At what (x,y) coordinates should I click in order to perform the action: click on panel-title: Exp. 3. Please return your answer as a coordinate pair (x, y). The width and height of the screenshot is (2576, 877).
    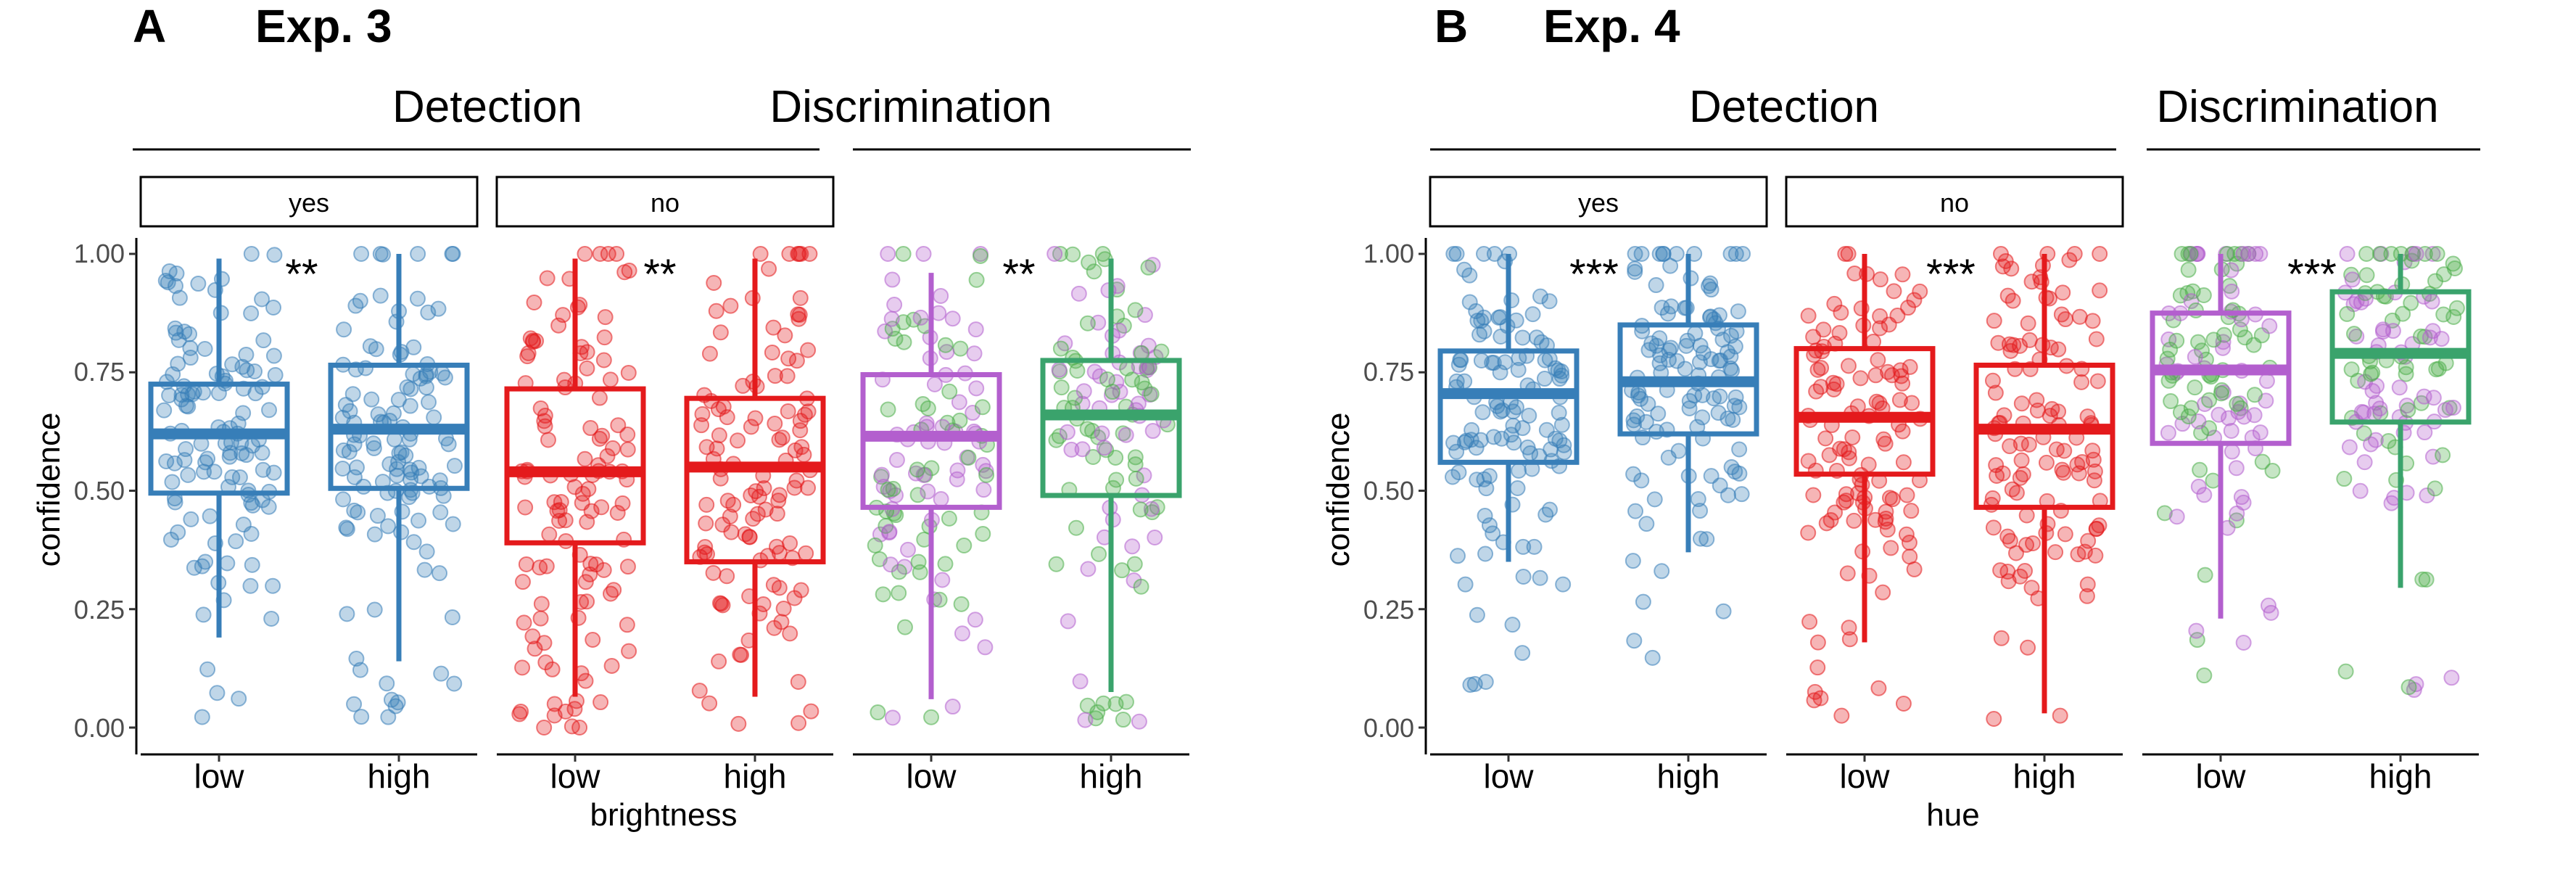
    Looking at the image, I should click on (323, 26).